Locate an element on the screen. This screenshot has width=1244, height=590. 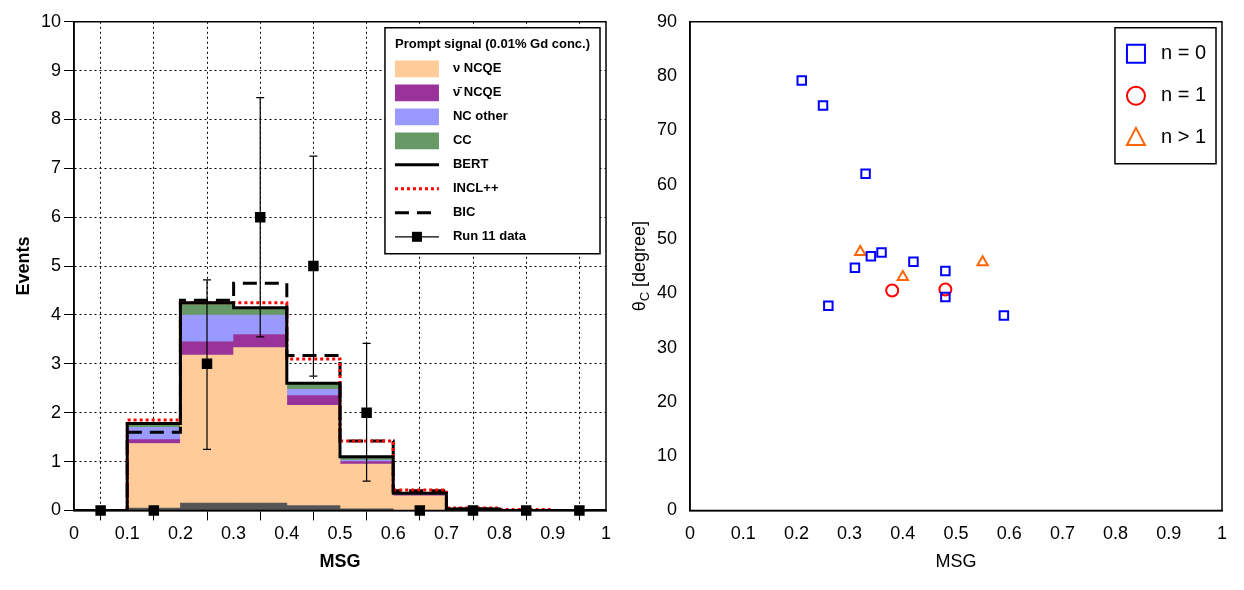
legend-label: BERT is located at coordinates (470, 164).